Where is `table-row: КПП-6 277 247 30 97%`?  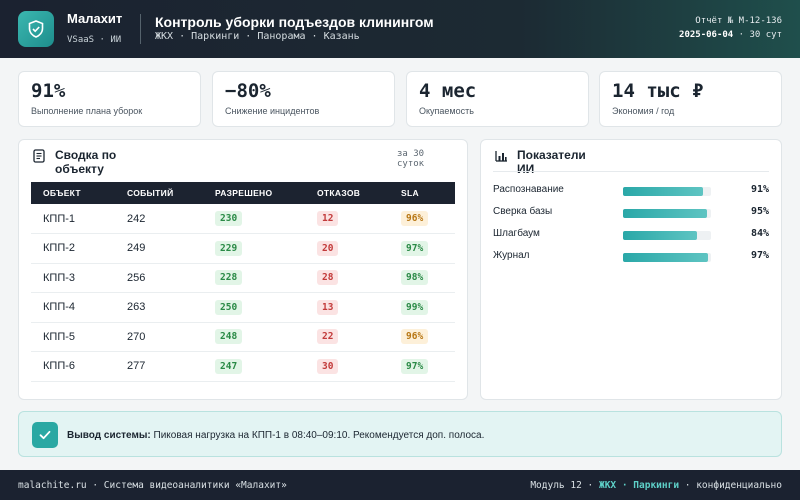 table-row: КПП-6 277 247 30 97% is located at coordinates (243, 366).